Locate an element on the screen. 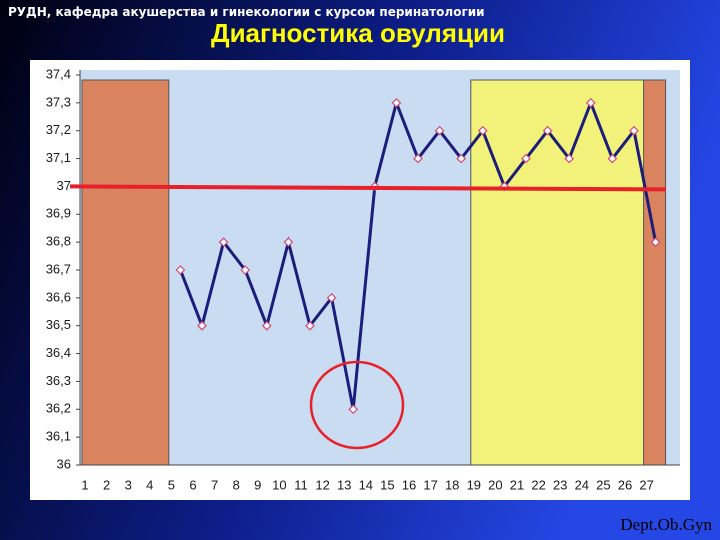 This screenshot has width=720, height=540. y-tick-label: 37,4 is located at coordinates (58, 73).